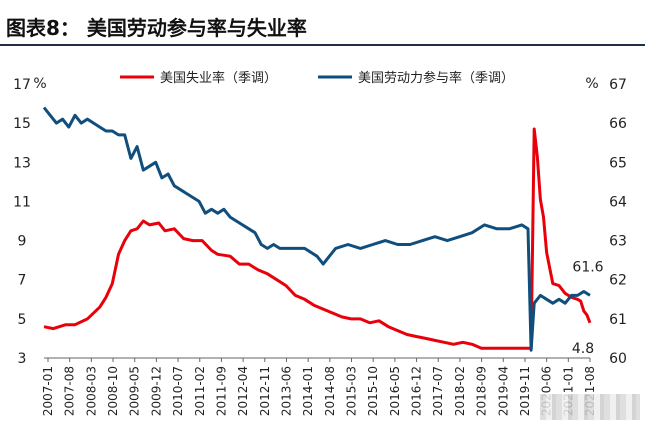 This screenshot has height=434, width=645. Describe the element at coordinates (156, 28) in the screenshot. I see `chart-figure-title: 图表8： 美国劳动参与率与失业率` at that location.